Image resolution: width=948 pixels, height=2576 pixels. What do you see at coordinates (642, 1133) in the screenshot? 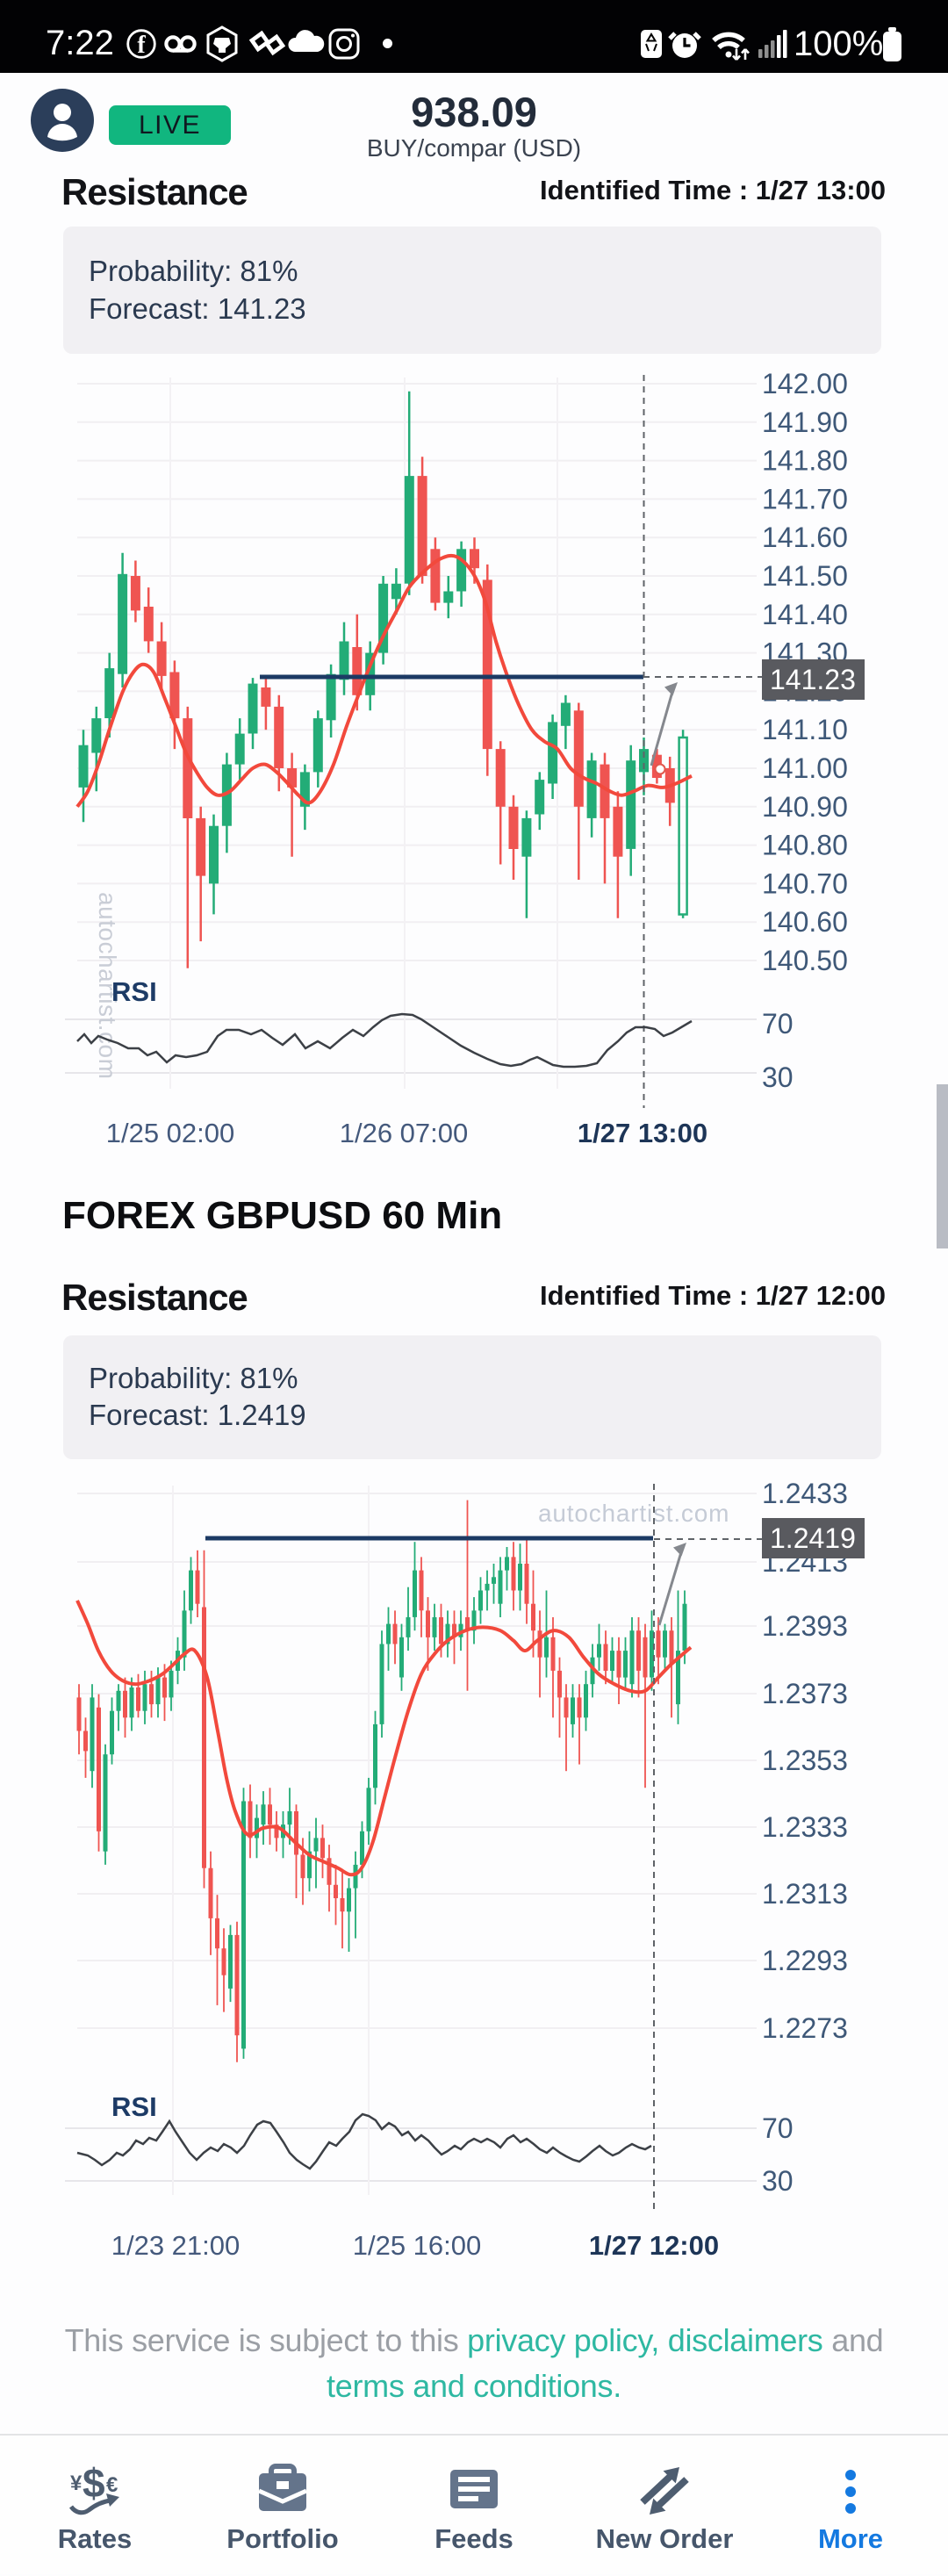
I see `svg-text: 1/27 13:00` at bounding box center [642, 1133].